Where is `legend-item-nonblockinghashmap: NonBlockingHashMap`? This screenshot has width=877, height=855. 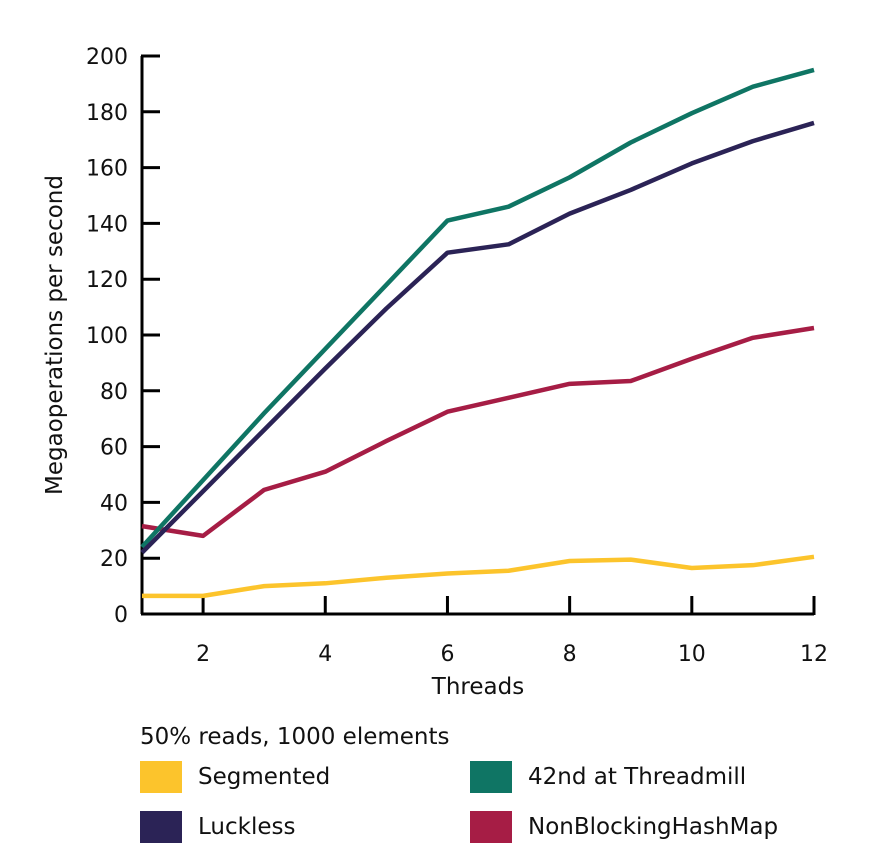 legend-item-nonblockinghashmap: NonBlockingHashMap is located at coordinates (624, 827).